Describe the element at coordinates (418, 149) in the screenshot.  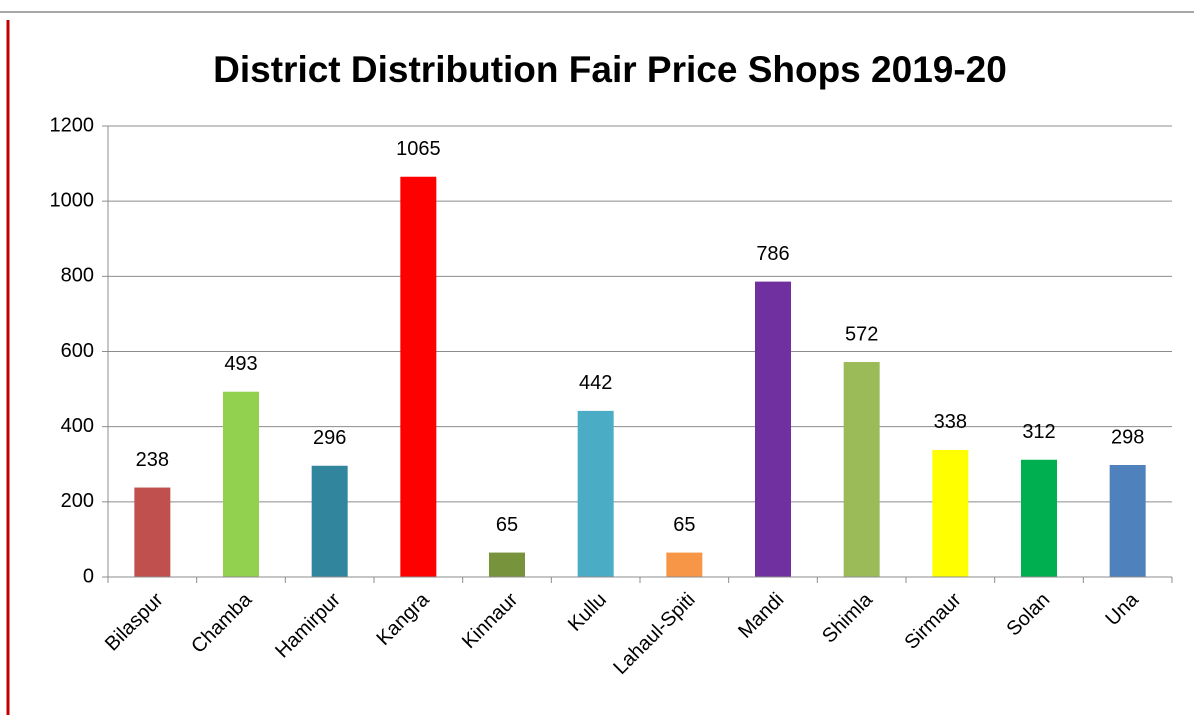
I see `data-label: 1065` at that location.